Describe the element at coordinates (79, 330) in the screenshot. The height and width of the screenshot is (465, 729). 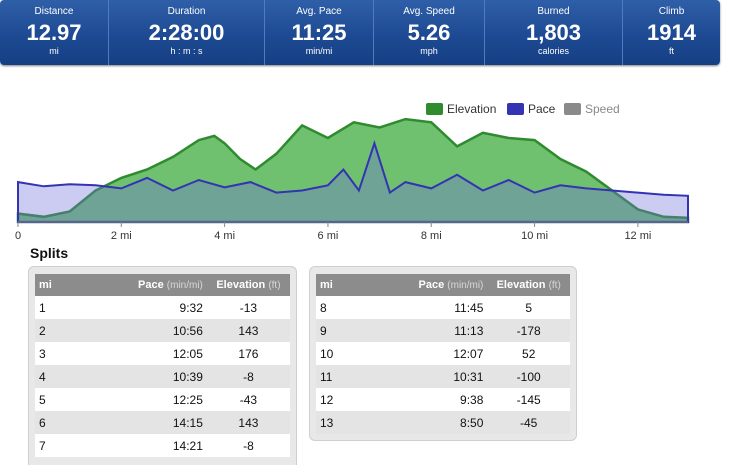
I see `cell-mile: 2` at that location.